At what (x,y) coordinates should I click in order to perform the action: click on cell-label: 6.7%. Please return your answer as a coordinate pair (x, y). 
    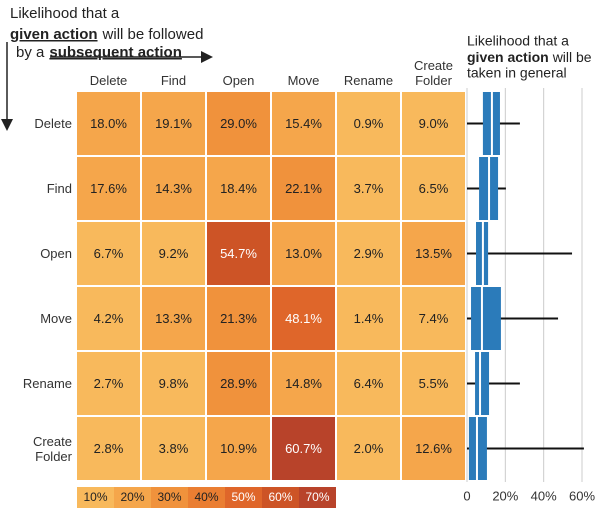
    Looking at the image, I should click on (109, 253).